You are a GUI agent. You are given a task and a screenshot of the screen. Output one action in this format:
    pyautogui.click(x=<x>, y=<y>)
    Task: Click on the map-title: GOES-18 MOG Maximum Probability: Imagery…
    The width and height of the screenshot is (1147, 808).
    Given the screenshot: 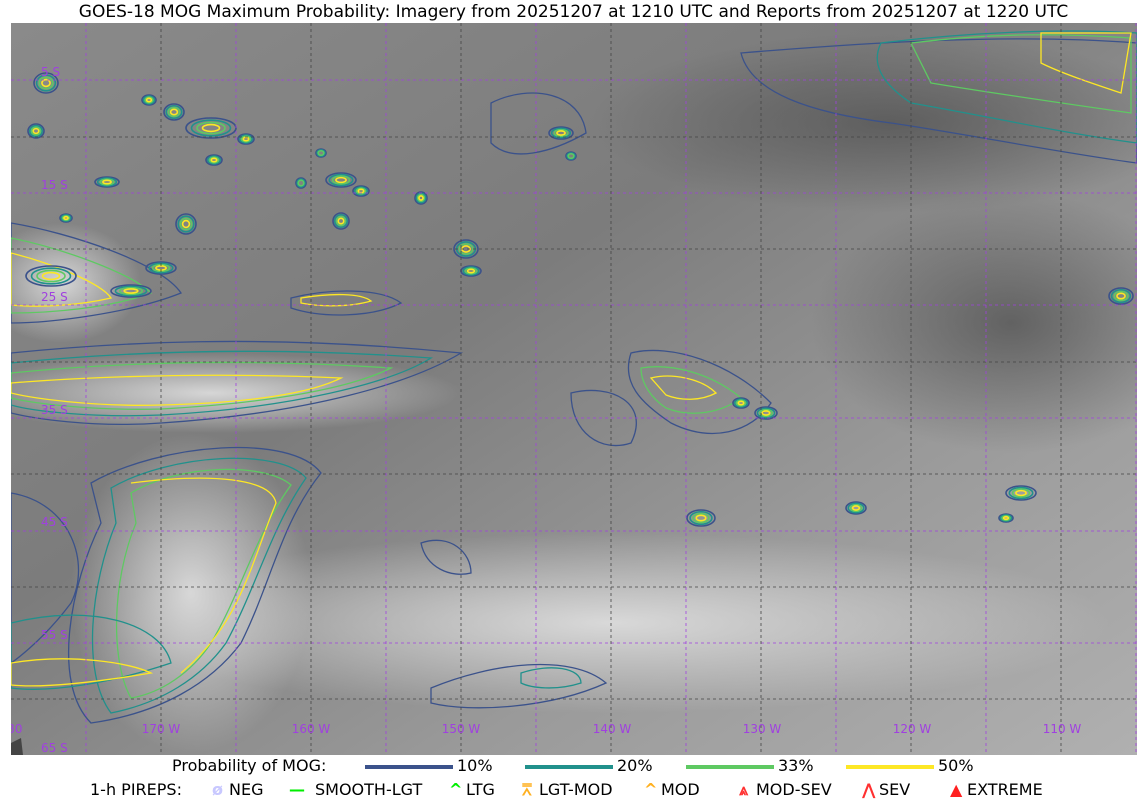 What is the action you would take?
    pyautogui.click(x=573, y=12)
    